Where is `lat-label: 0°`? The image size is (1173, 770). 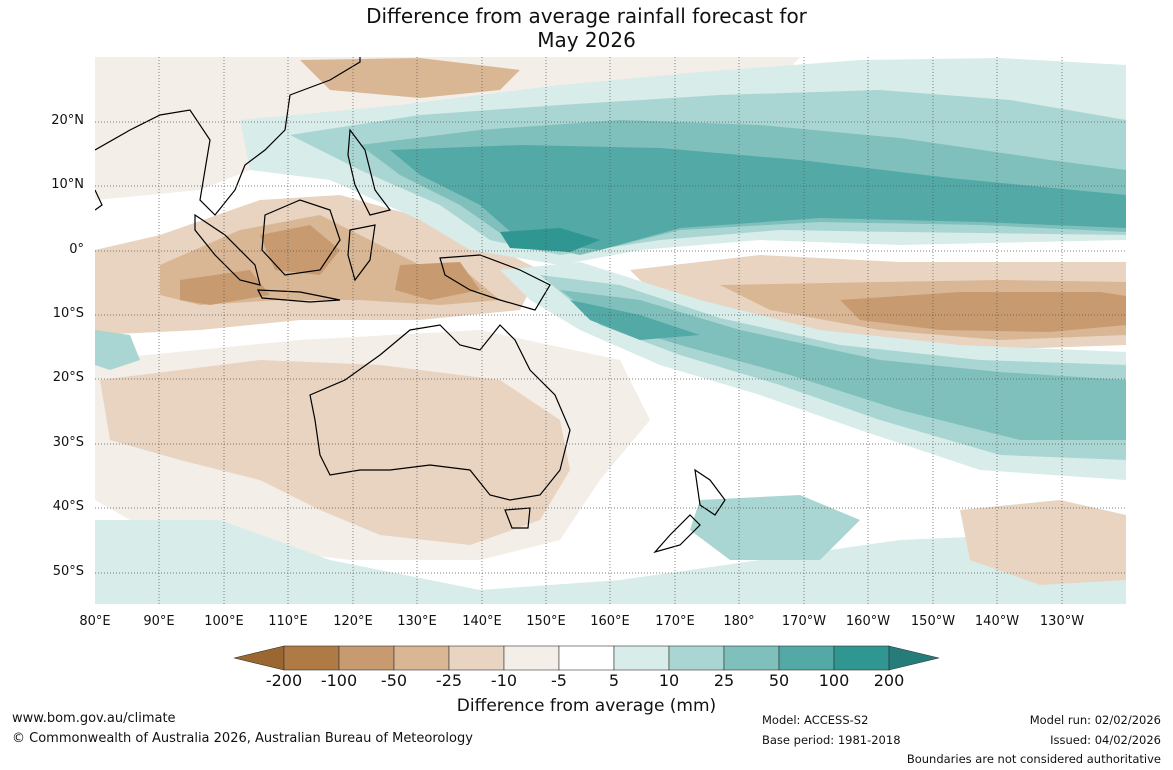 lat-label: 0° is located at coordinates (76, 249).